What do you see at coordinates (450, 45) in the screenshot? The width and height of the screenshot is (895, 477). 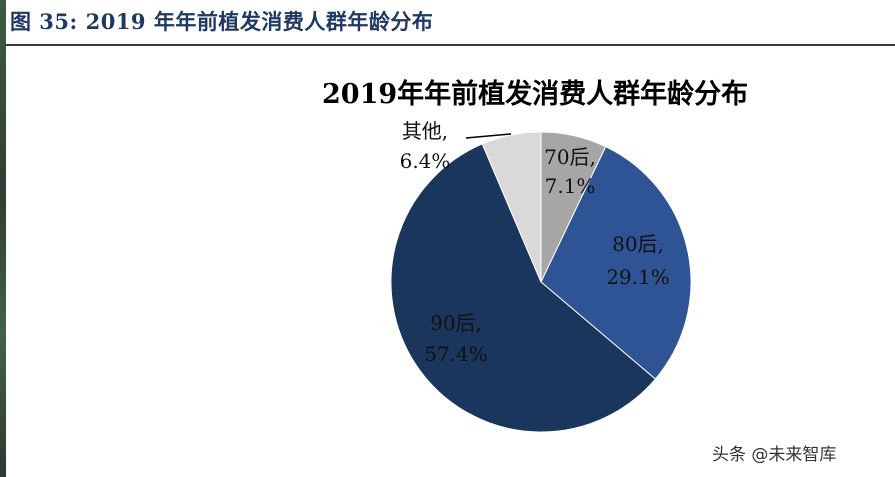 I see `caption-divider` at bounding box center [450, 45].